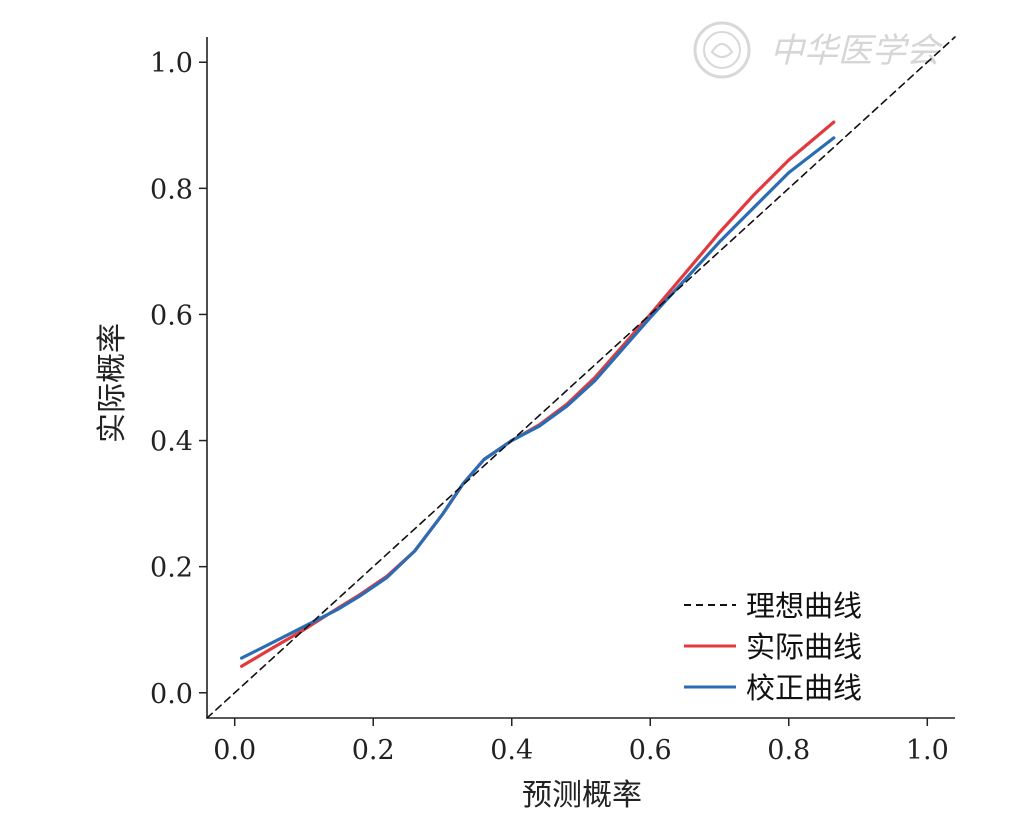 The image size is (1011, 838). I want to click on y-tick-label: 0.2, so click(171, 568).